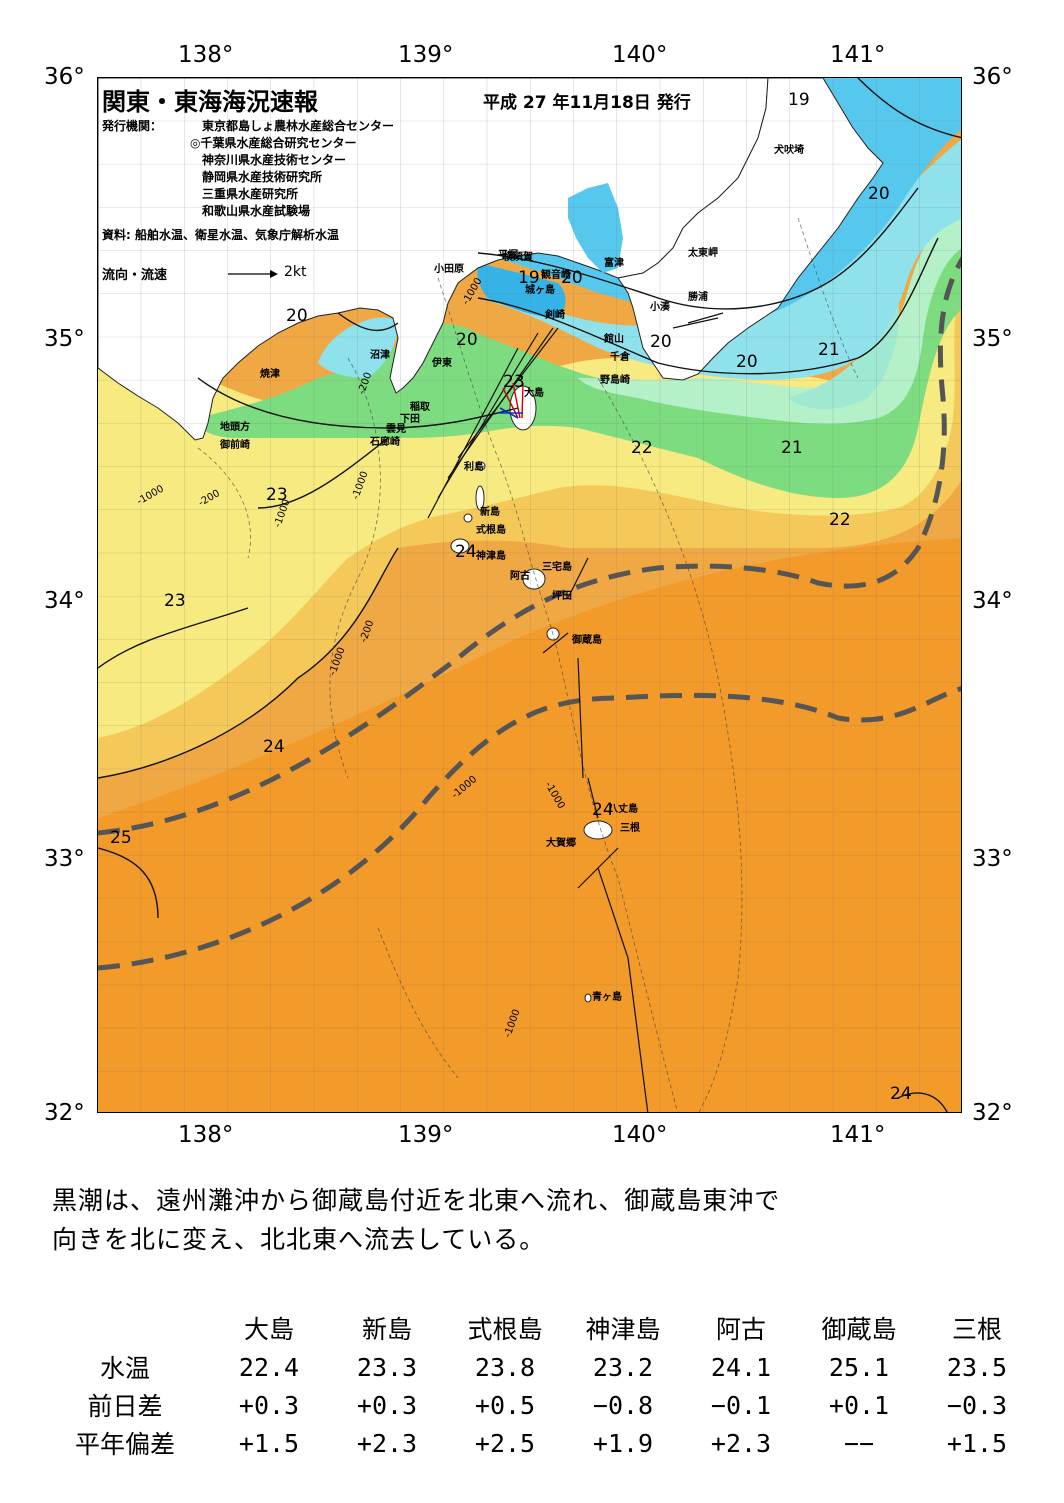 This screenshot has height=1503, width=1064. Describe the element at coordinates (125, 1406) in the screenshot. I see `row-label: 前日差` at that location.